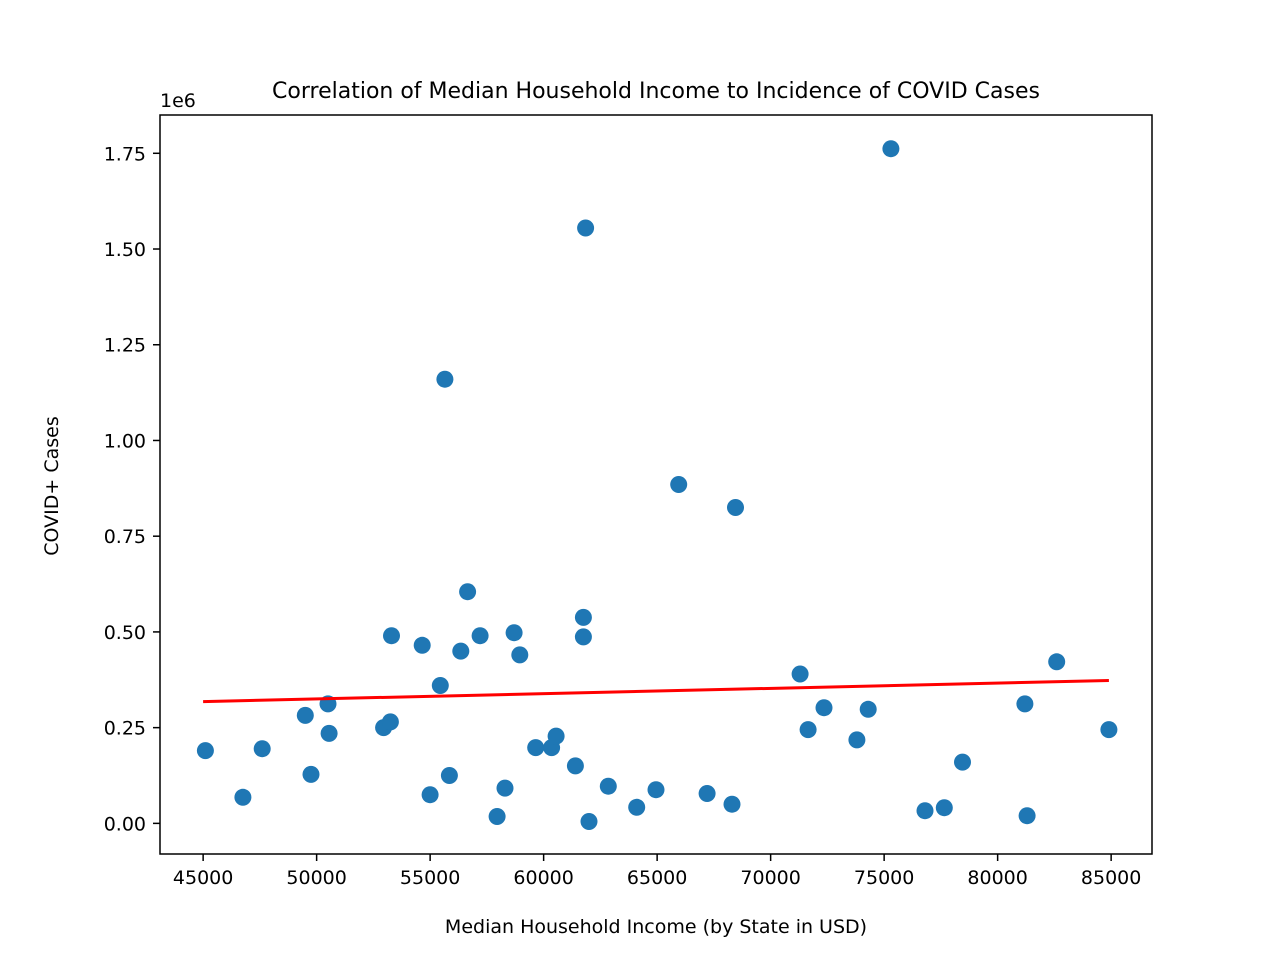  Describe the element at coordinates (884, 878) in the screenshot. I see `x-tick-label: 75000` at that location.